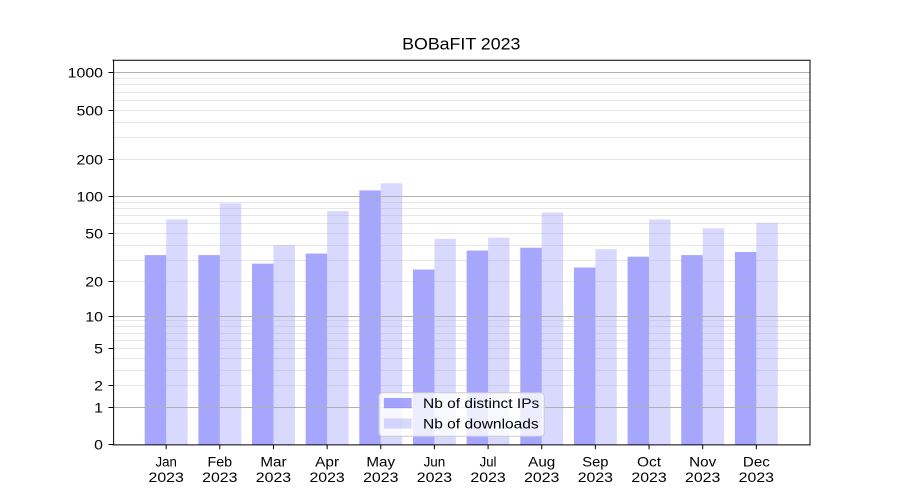 The height and width of the screenshot is (500, 900). I want to click on svg-text: Jun, so click(435, 462).